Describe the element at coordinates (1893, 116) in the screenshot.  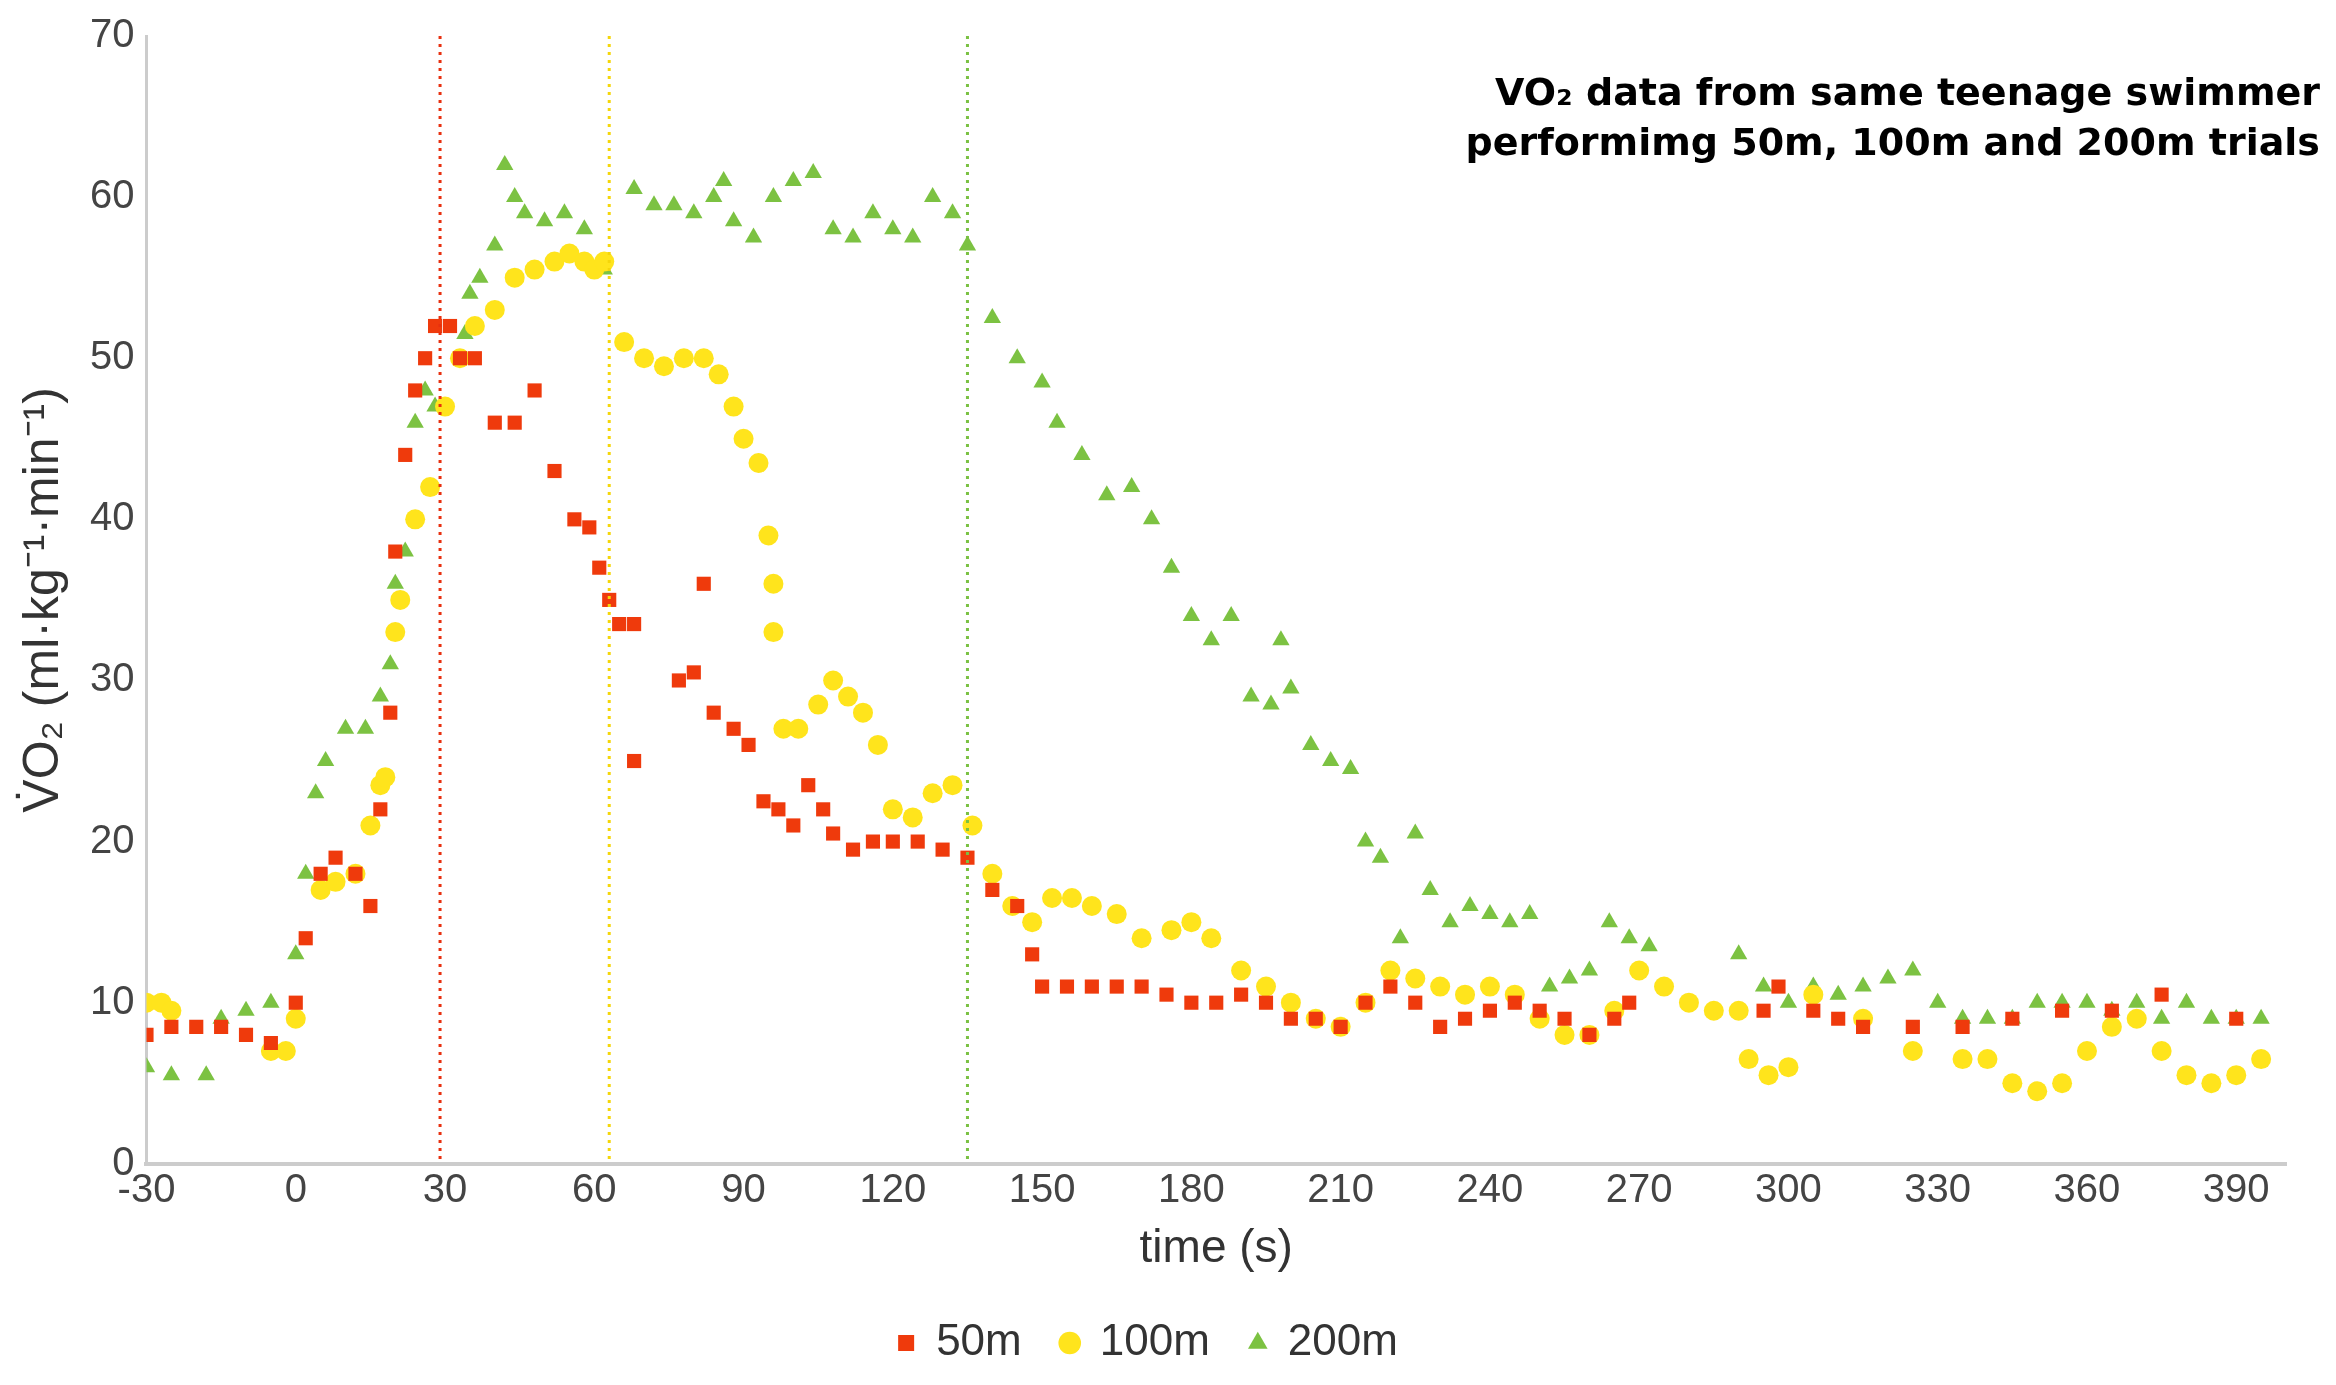
I see `annotation: VO₂ data from same teenage swimmer performimg 50m, 100m and 200m trials` at that location.